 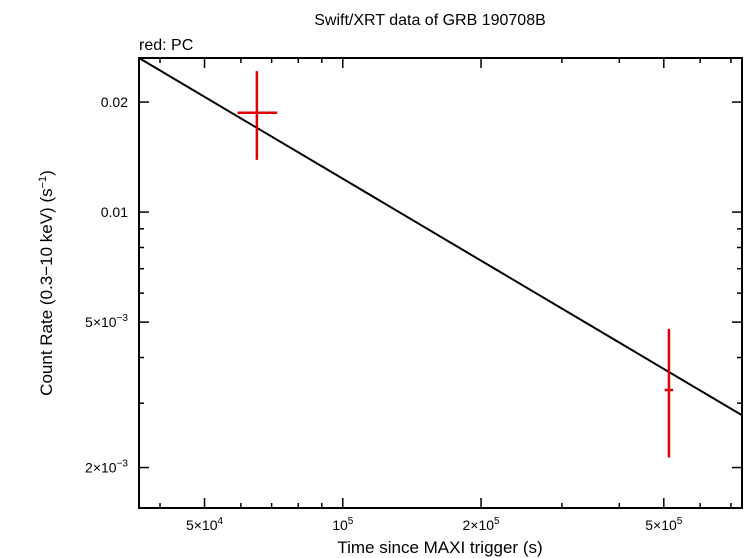 I want to click on x-axis-label: Time since MAXI trigger (s), so click(x=439, y=547).